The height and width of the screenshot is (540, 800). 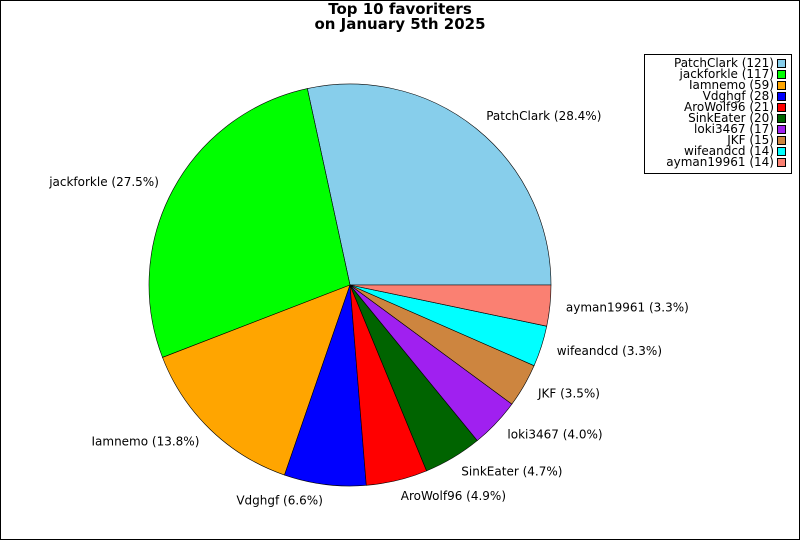 What do you see at coordinates (256, 380) in the screenshot?
I see `pie-slice-iamnemo` at bounding box center [256, 380].